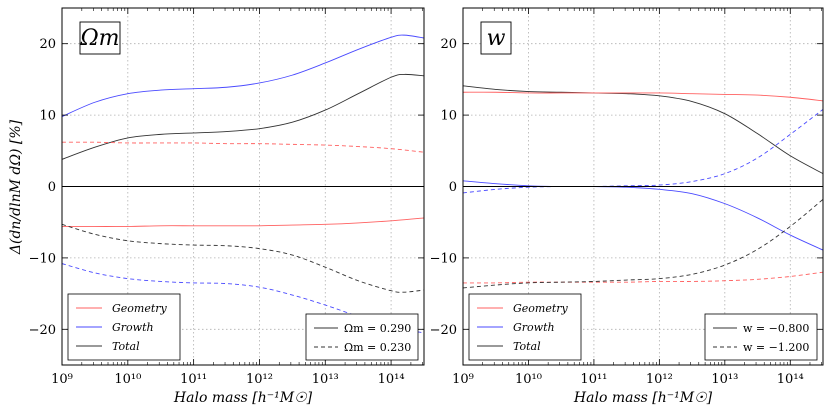 This screenshot has height=415, width=830. I want to click on series-line-total-m-0-290-, so click(243, 116).